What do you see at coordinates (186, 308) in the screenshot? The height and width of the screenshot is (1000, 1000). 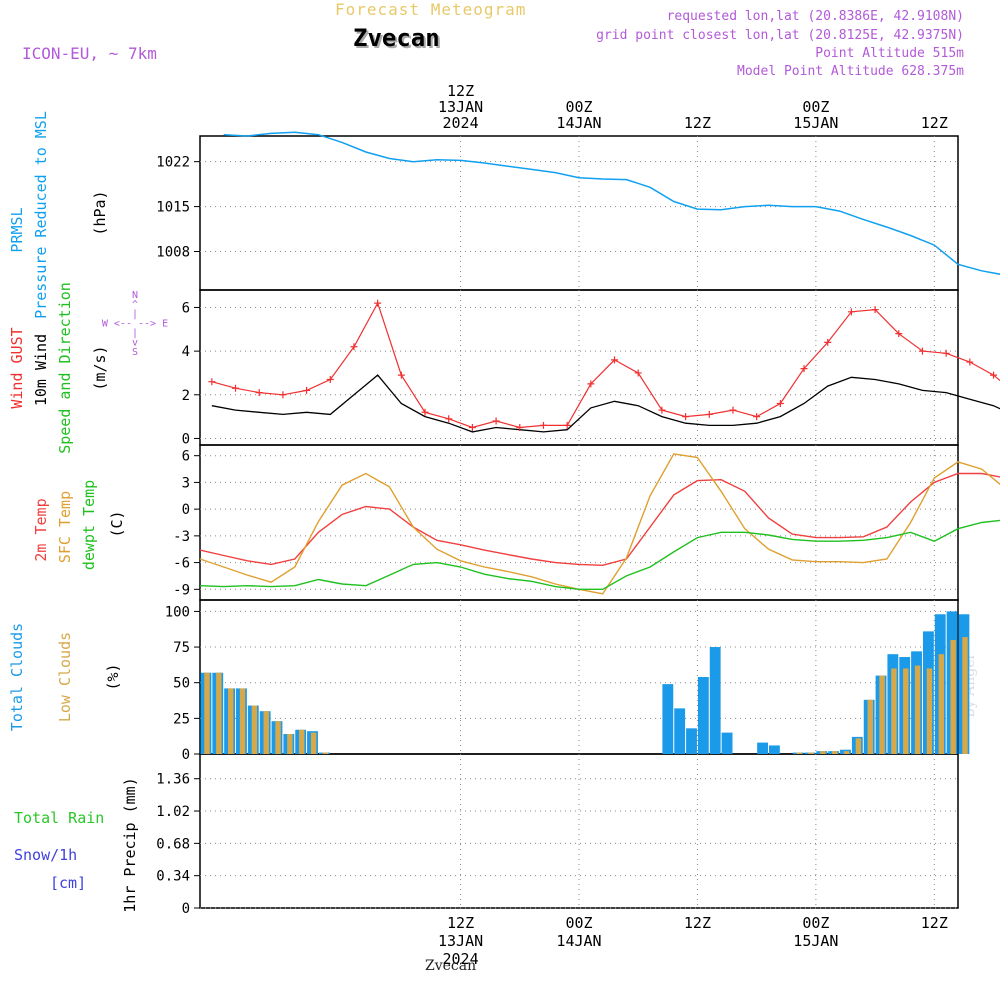 I see `y-tick-label: 6` at bounding box center [186, 308].